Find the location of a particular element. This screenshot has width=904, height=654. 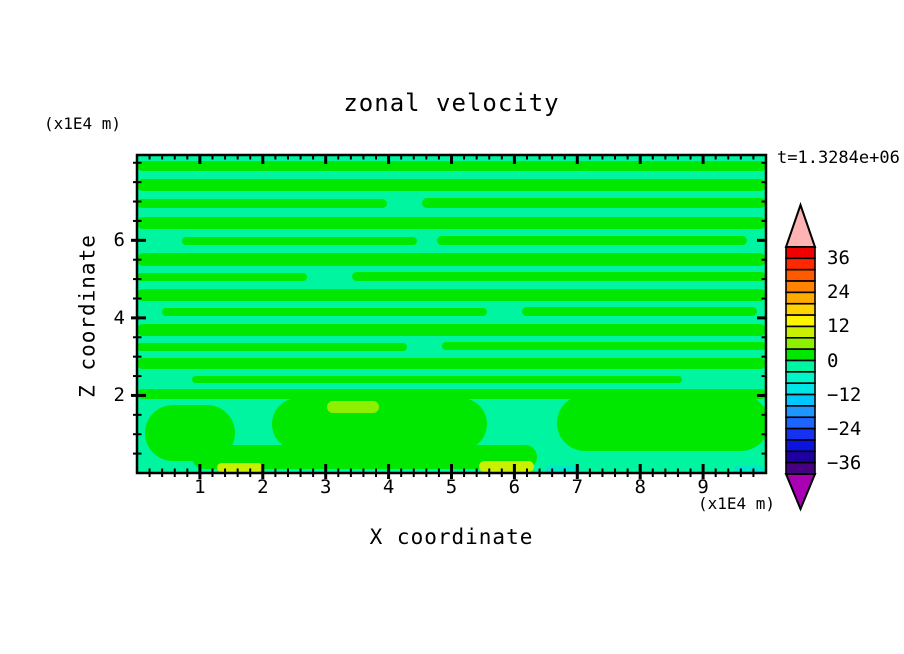

x-tick-label: 7 is located at coordinates (577, 487).